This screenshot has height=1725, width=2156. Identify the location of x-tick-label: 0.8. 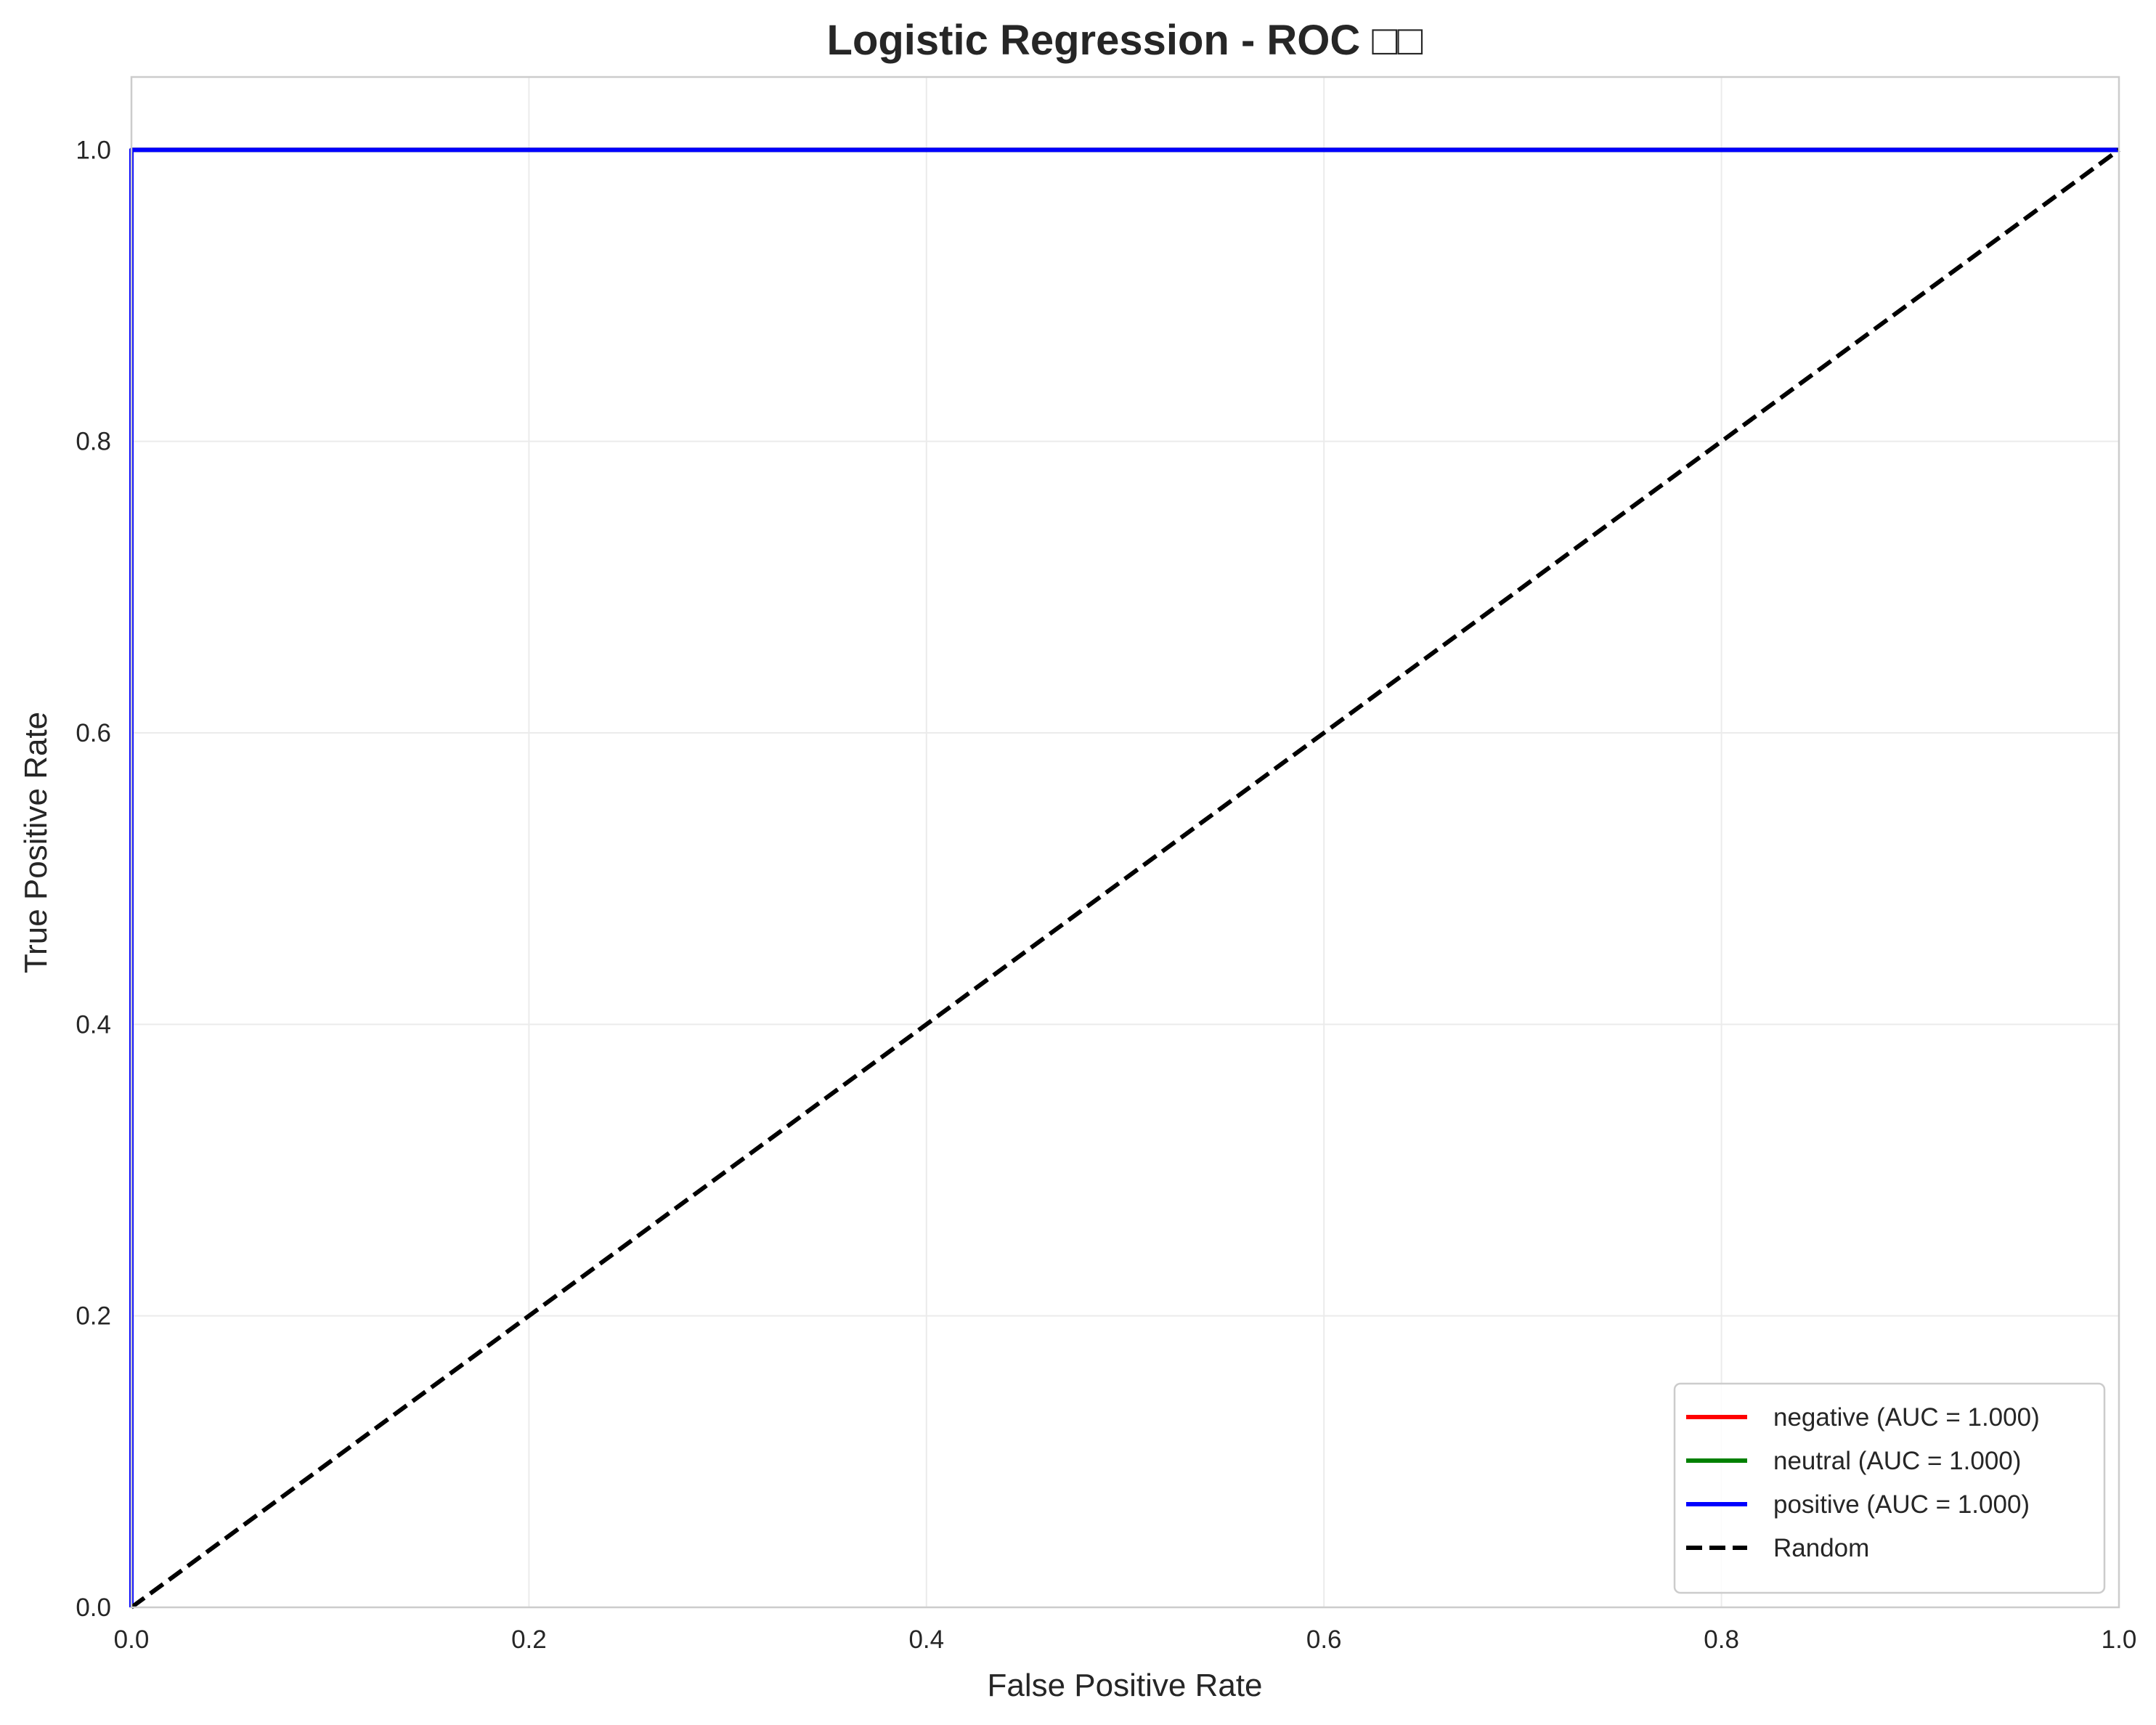
(1721, 1639).